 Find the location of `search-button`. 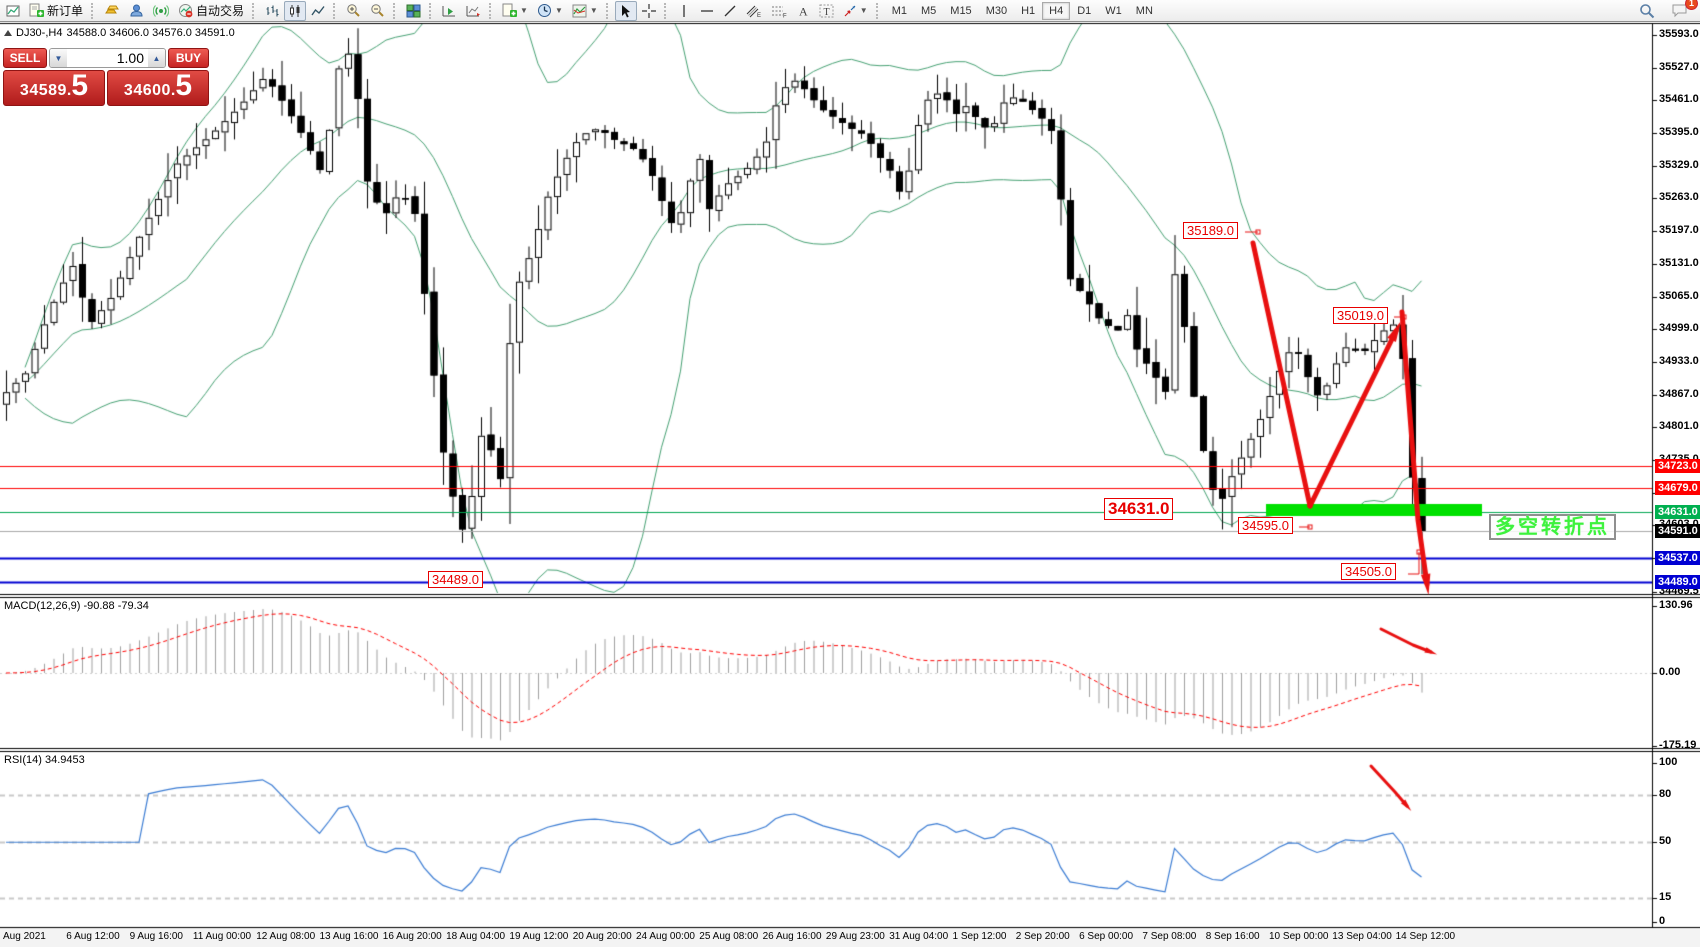

search-button is located at coordinates (1647, 11).